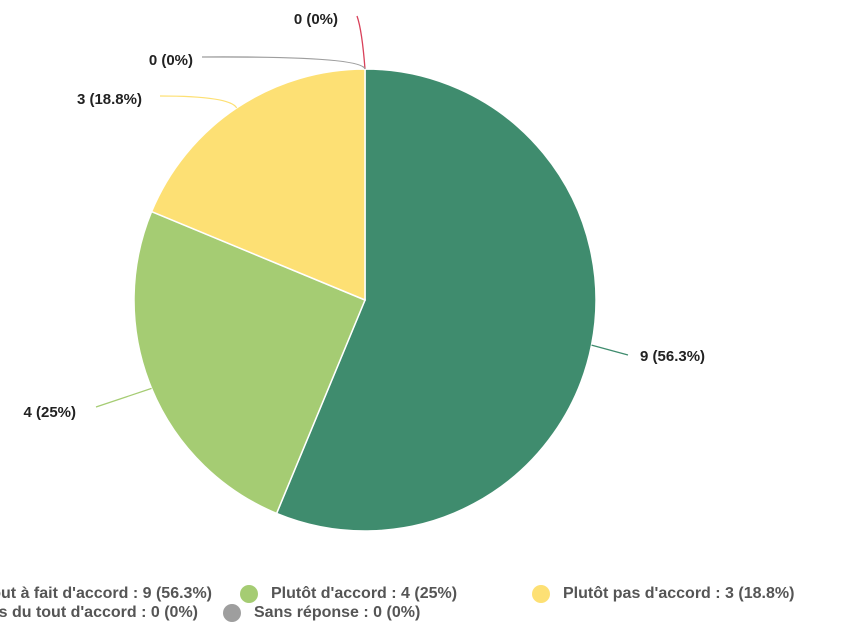 The image size is (845, 628). What do you see at coordinates (672, 356) in the screenshot?
I see `data-label: 9 (56.3%)` at bounding box center [672, 356].